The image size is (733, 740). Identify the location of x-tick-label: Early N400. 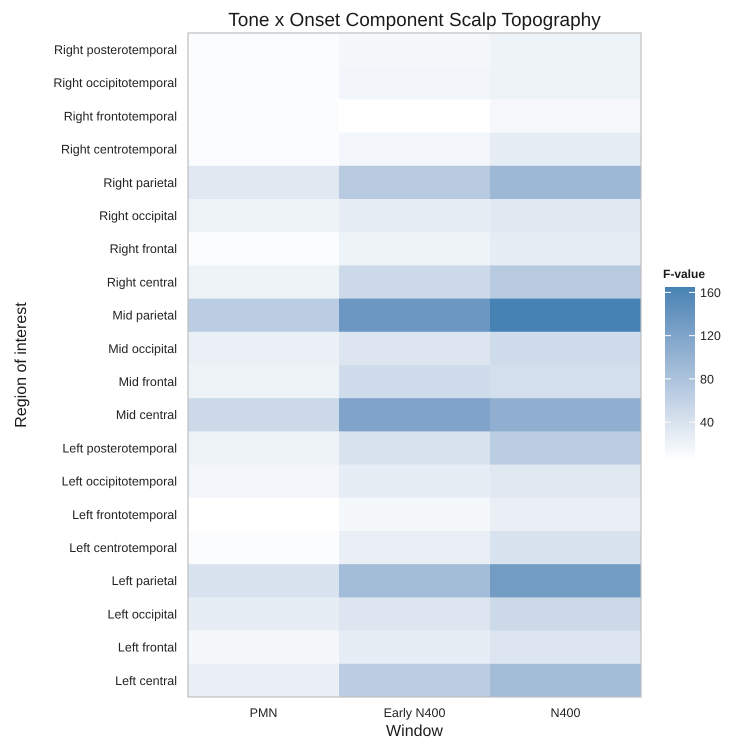
(415, 713).